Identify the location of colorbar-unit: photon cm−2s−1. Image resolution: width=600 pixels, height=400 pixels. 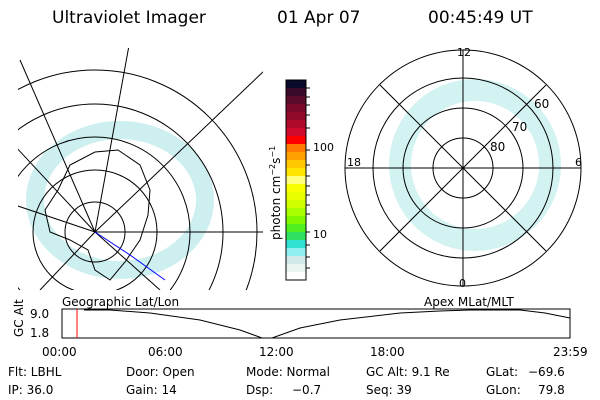
(275, 193).